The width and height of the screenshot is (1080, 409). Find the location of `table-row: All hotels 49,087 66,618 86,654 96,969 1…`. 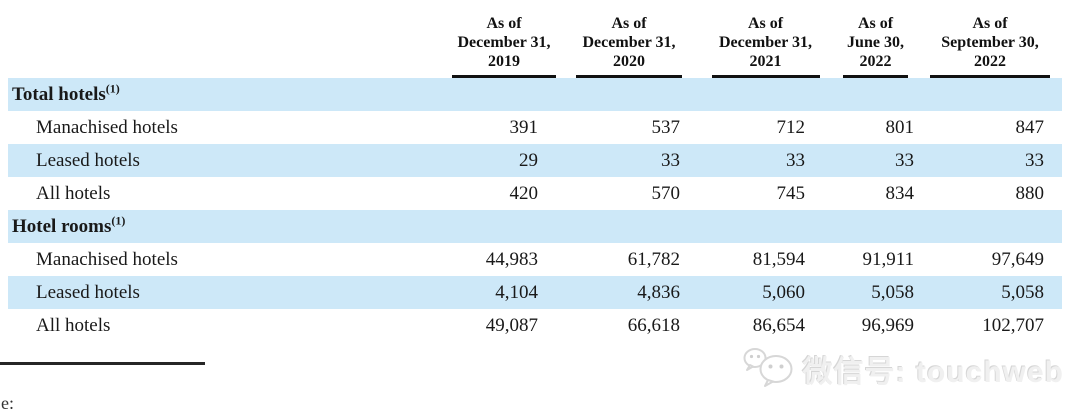

table-row: All hotels 49,087 66,618 86,654 96,969 1… is located at coordinates (535, 325).